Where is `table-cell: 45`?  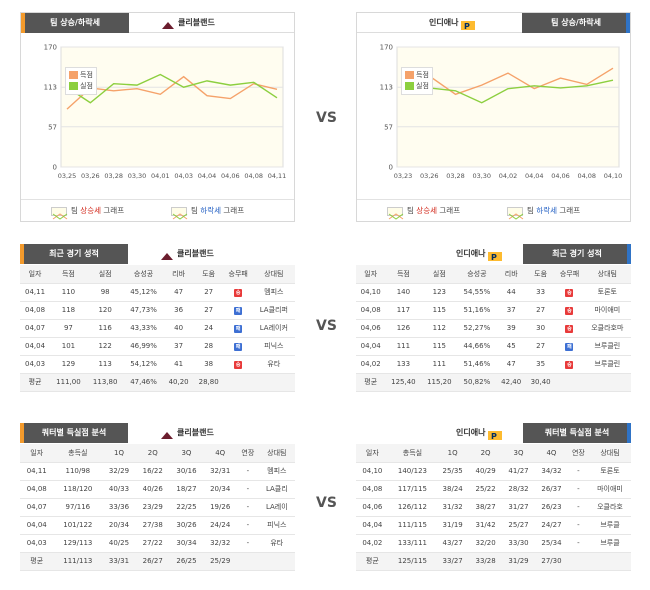
table-cell: 45 is located at coordinates (511, 346).